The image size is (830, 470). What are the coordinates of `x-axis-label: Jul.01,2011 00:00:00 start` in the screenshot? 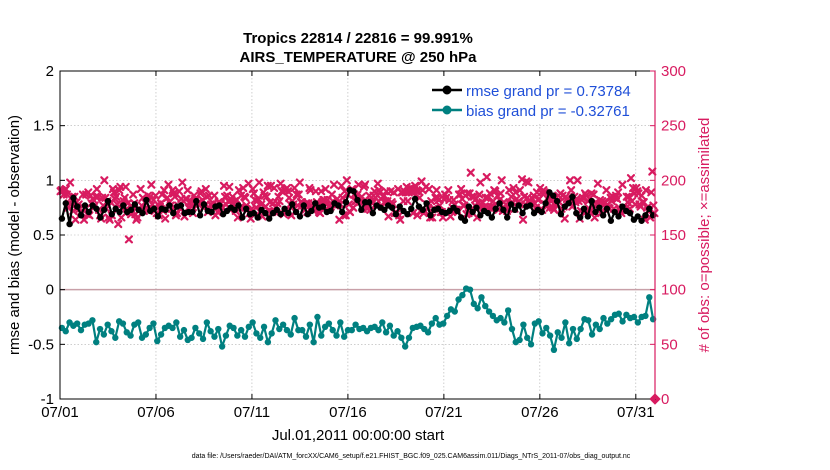 It's located at (358, 435).